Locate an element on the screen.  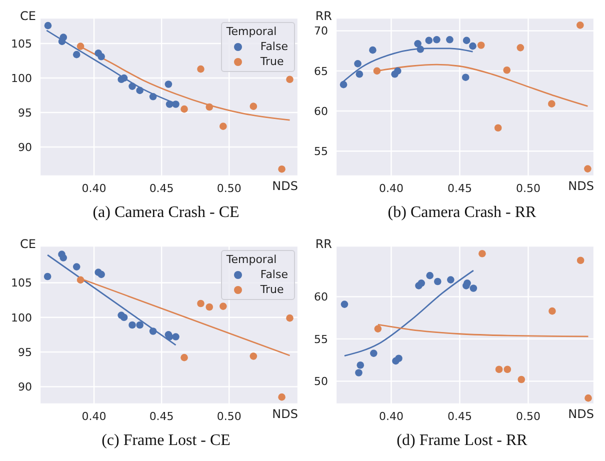
y-axis-title: RR is located at coordinates (323, 244).